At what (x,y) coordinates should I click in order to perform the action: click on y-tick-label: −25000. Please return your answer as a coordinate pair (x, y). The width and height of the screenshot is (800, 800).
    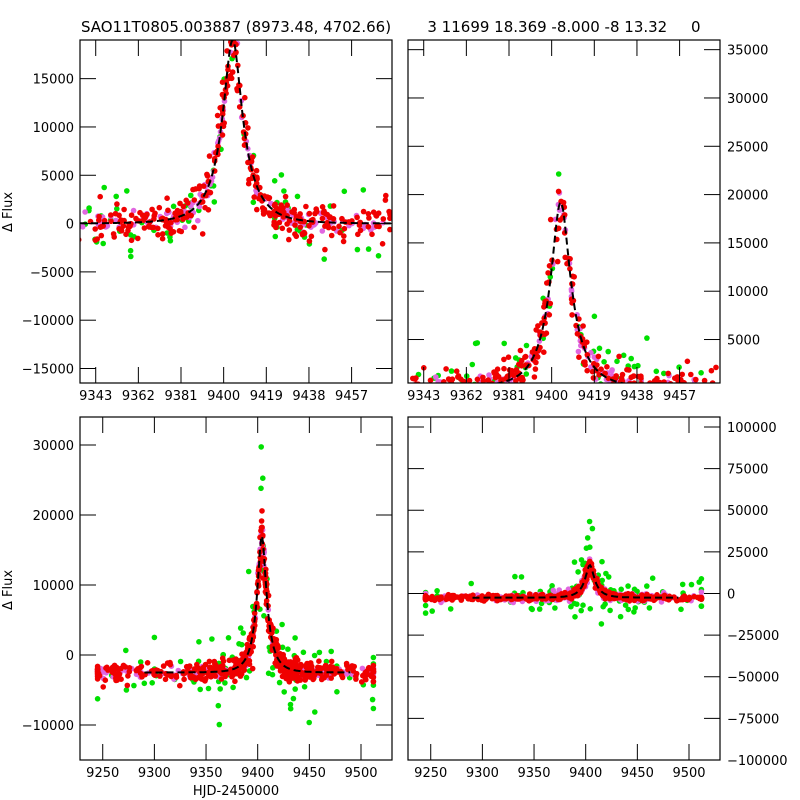
    Looking at the image, I should click on (753, 636).